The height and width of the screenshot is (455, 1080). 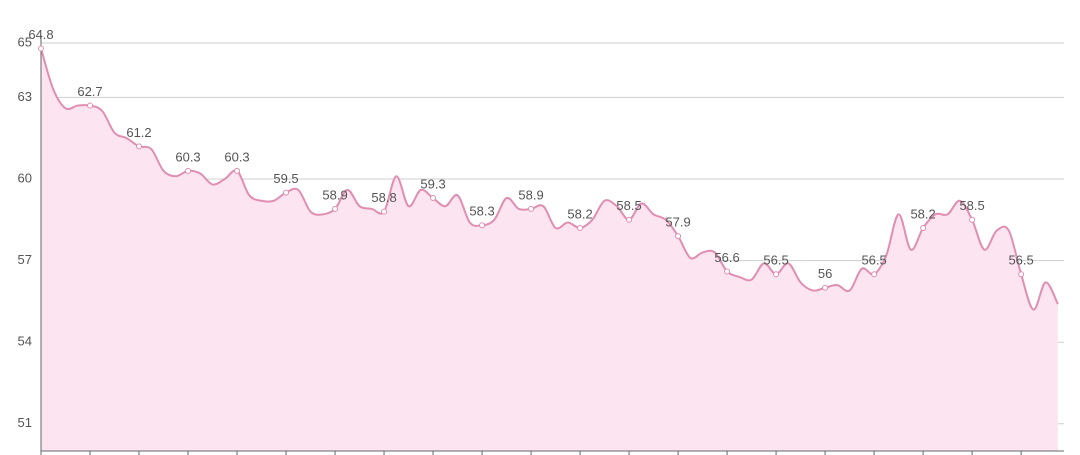 I want to click on data-label: 58.3, so click(x=481, y=211).